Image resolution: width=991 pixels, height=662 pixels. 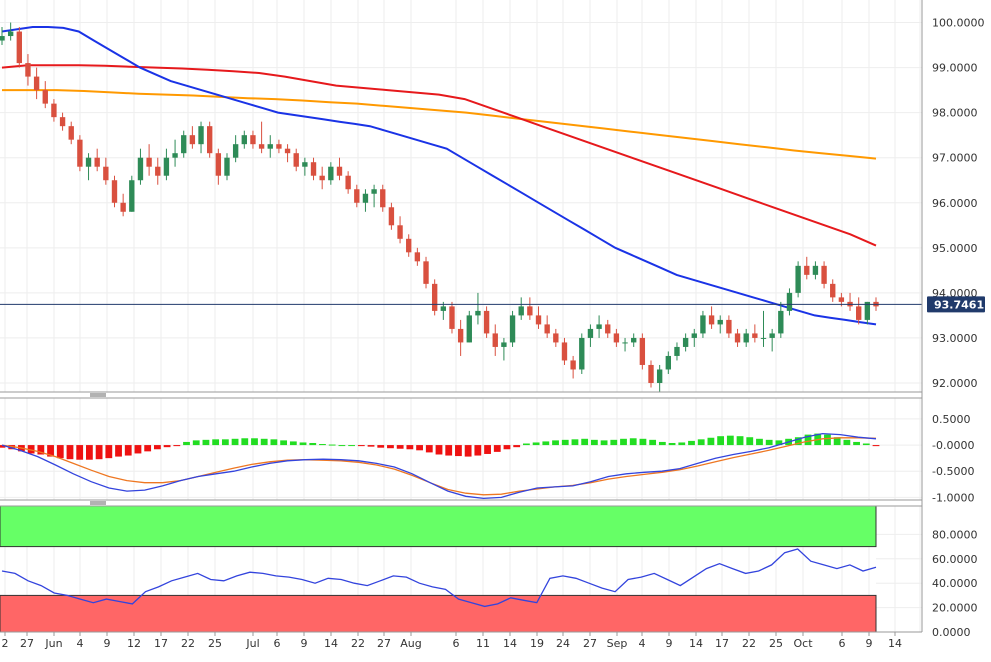 What do you see at coordinates (953, 471) in the screenshot?
I see `macd-tick-label: -0.5000` at bounding box center [953, 471].